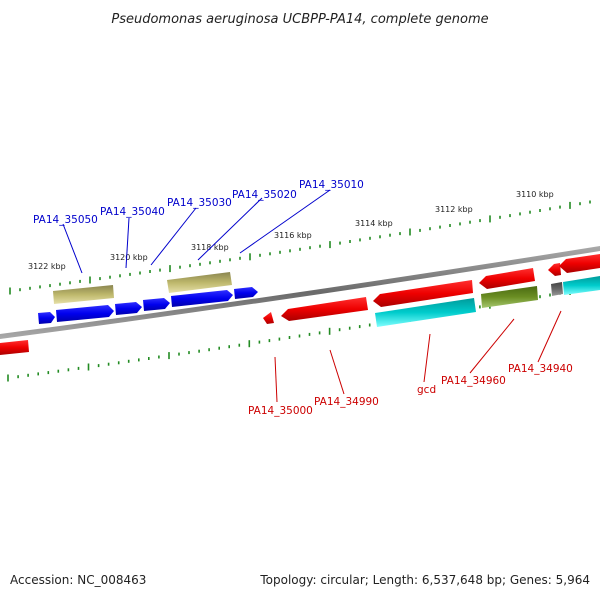 The image size is (600, 600). What do you see at coordinates (331, 185) in the screenshot?
I see `forward-gene-label: PA14_35010` at bounding box center [331, 185].